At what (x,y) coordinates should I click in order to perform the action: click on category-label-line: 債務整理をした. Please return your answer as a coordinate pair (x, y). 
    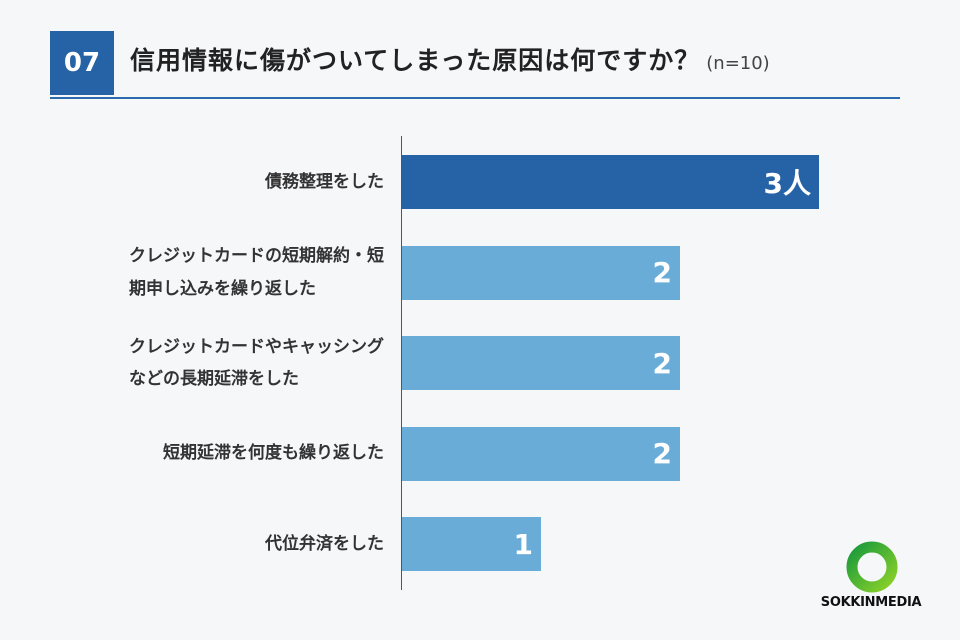
    Looking at the image, I should click on (324, 181).